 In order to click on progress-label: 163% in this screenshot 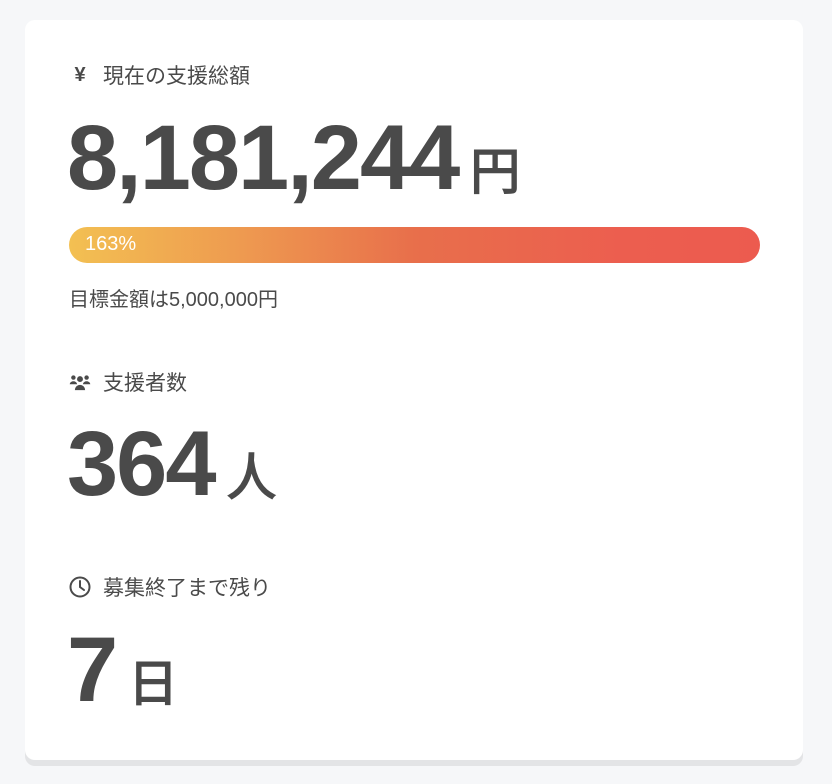, I will do `click(111, 244)`.